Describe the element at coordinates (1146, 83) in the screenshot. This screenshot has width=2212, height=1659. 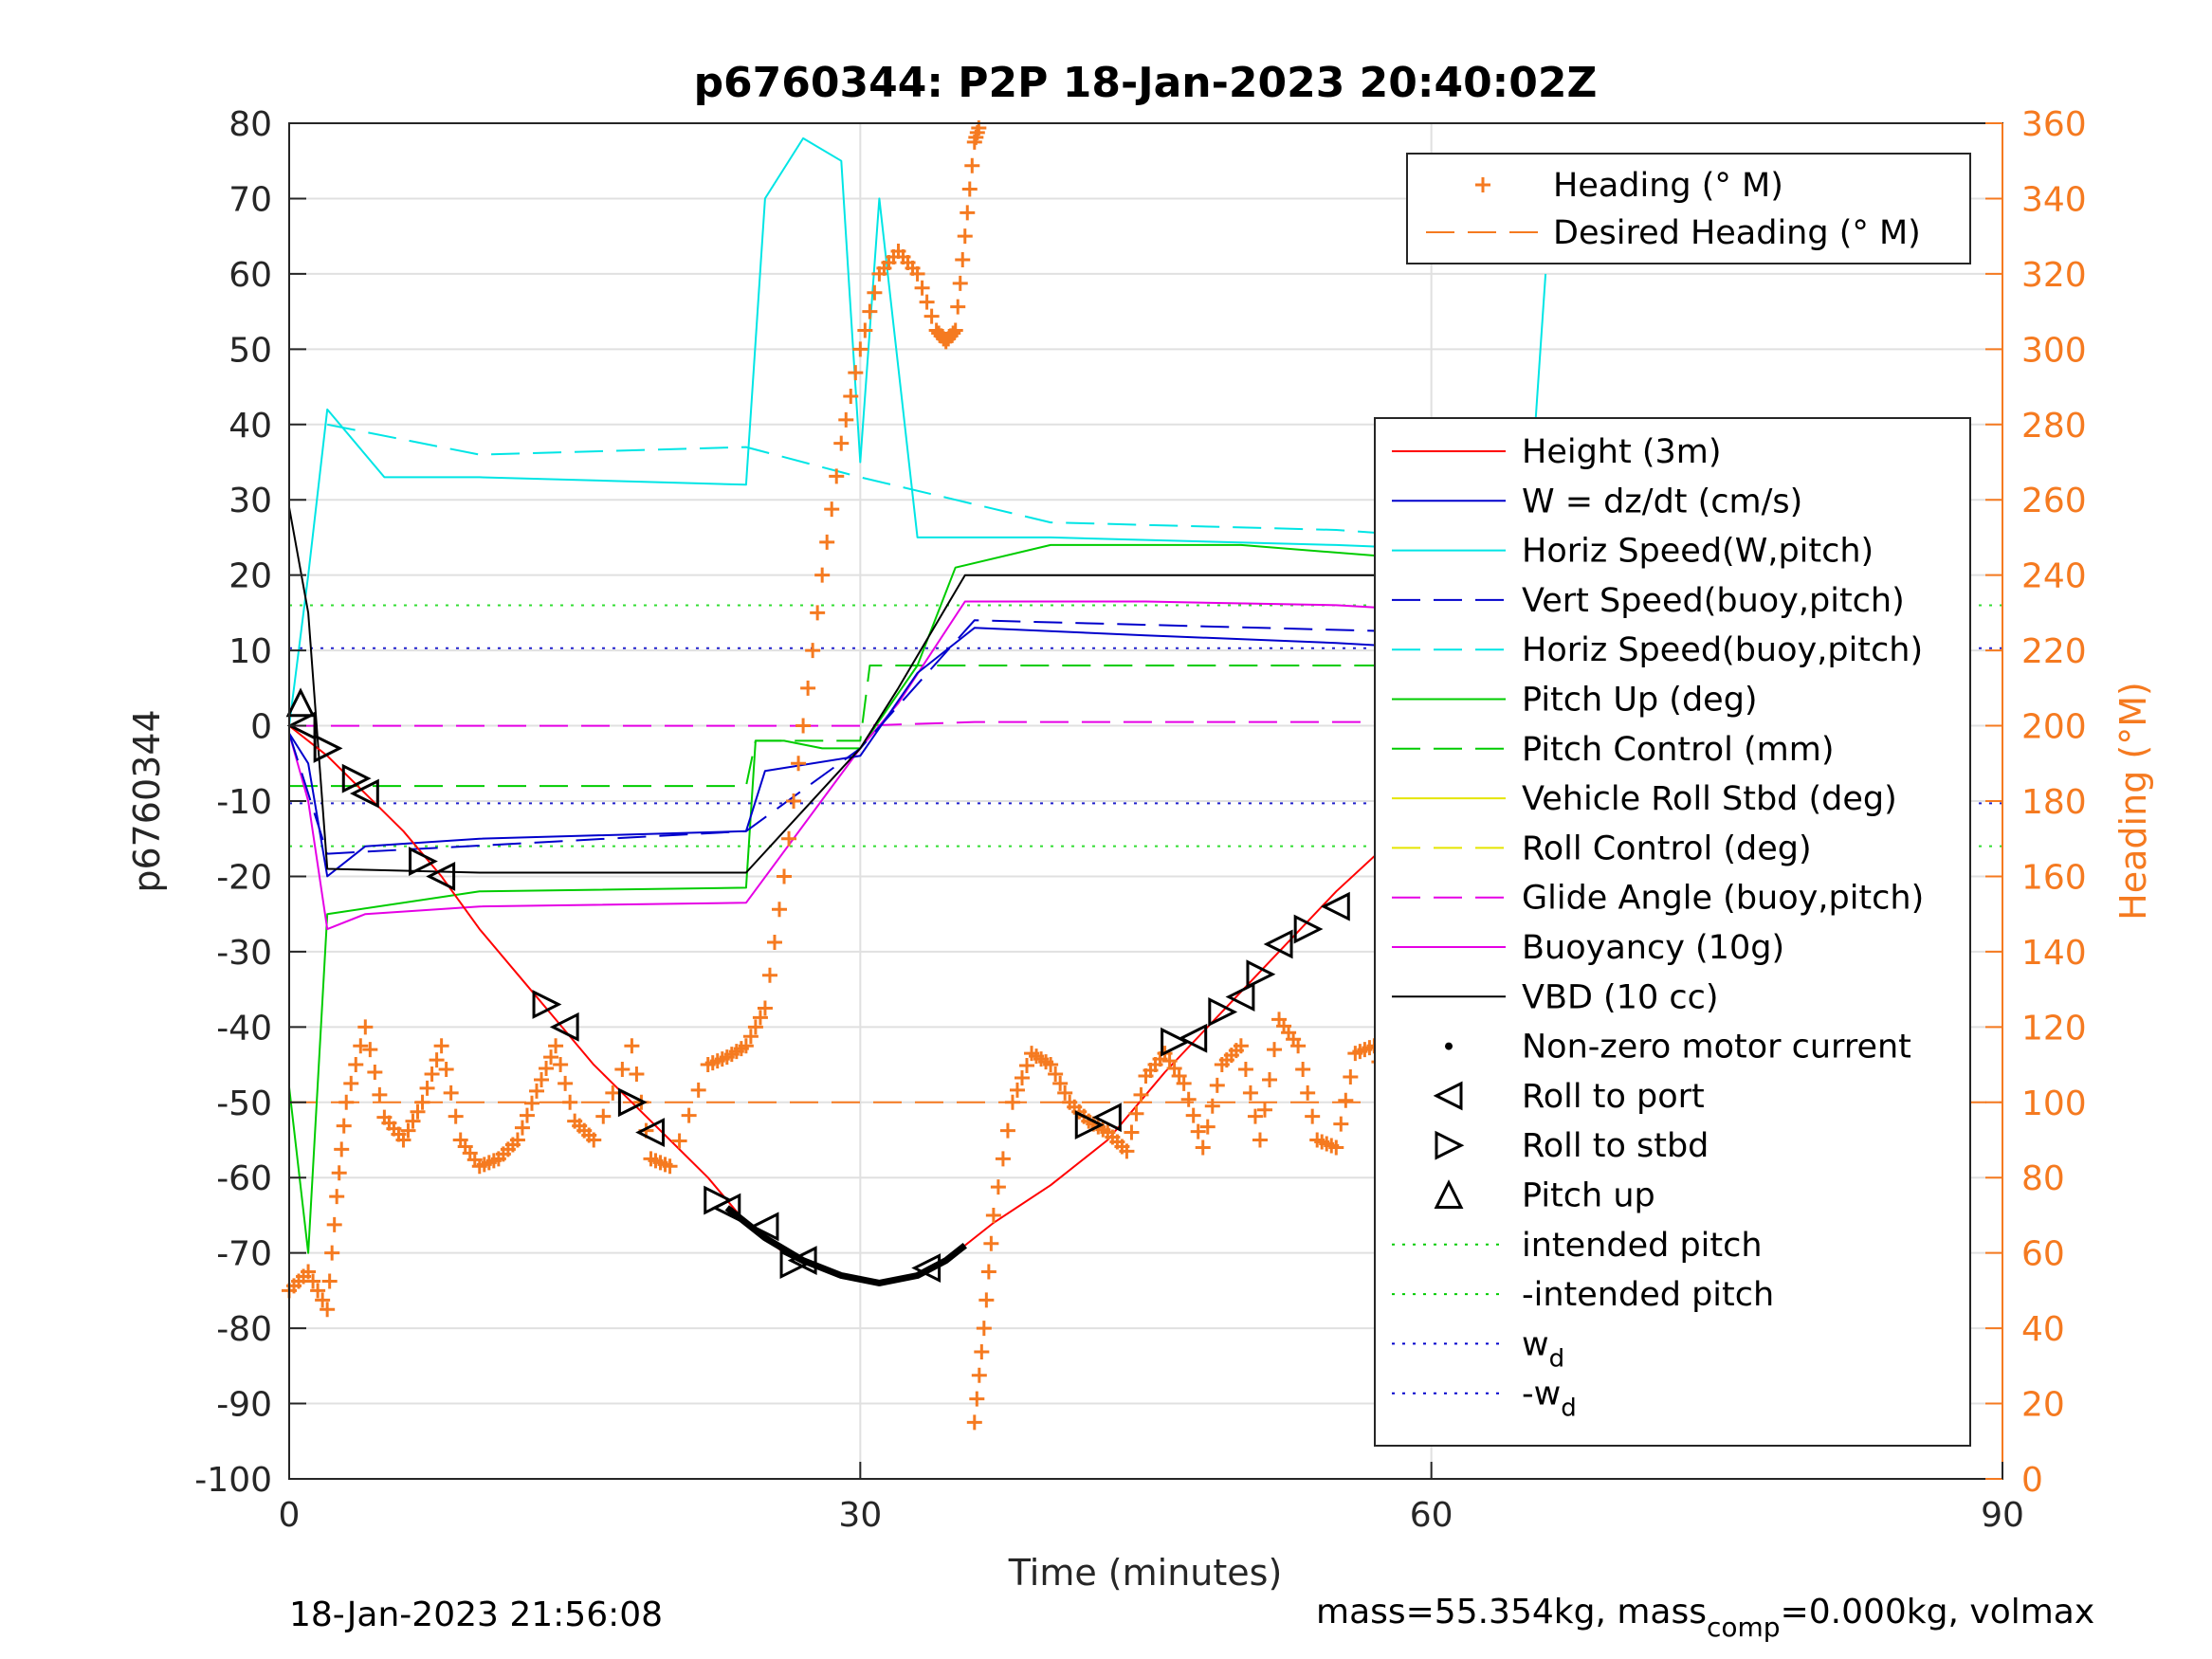
I see `chart-title: p6760344: P2P 18-Jan-2023 20:40:02Z` at that location.